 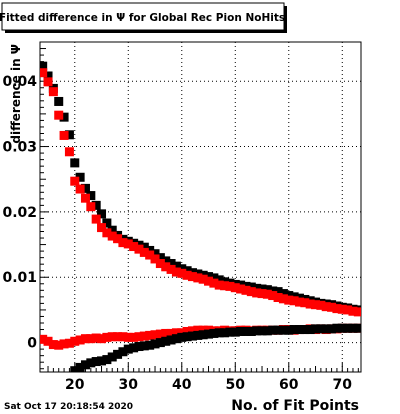 I want to click on x-tick-label: 40, so click(x=182, y=385).